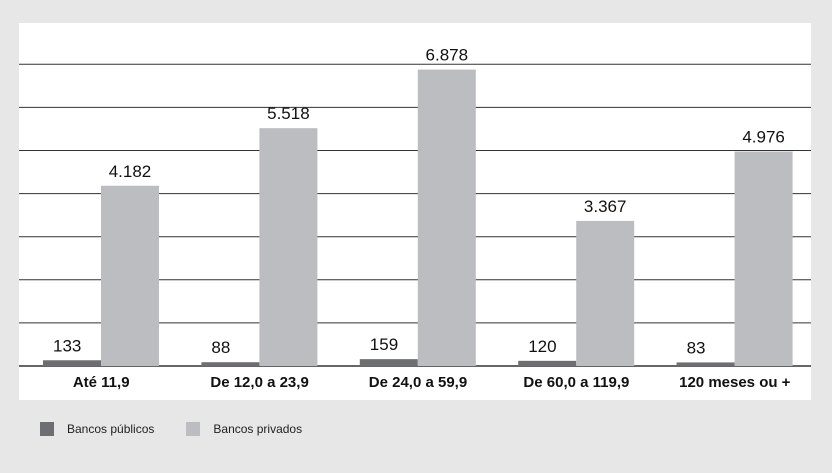 The width and height of the screenshot is (832, 473). Describe the element at coordinates (259, 382) in the screenshot. I see `x-tick-label: De 12,0 a 23,9` at that location.